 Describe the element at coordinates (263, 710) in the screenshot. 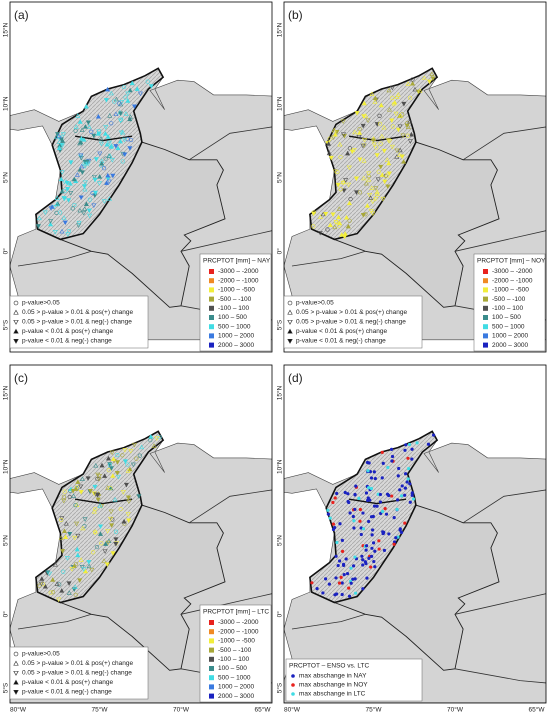

I see `lon-label: 65°W` at that location.